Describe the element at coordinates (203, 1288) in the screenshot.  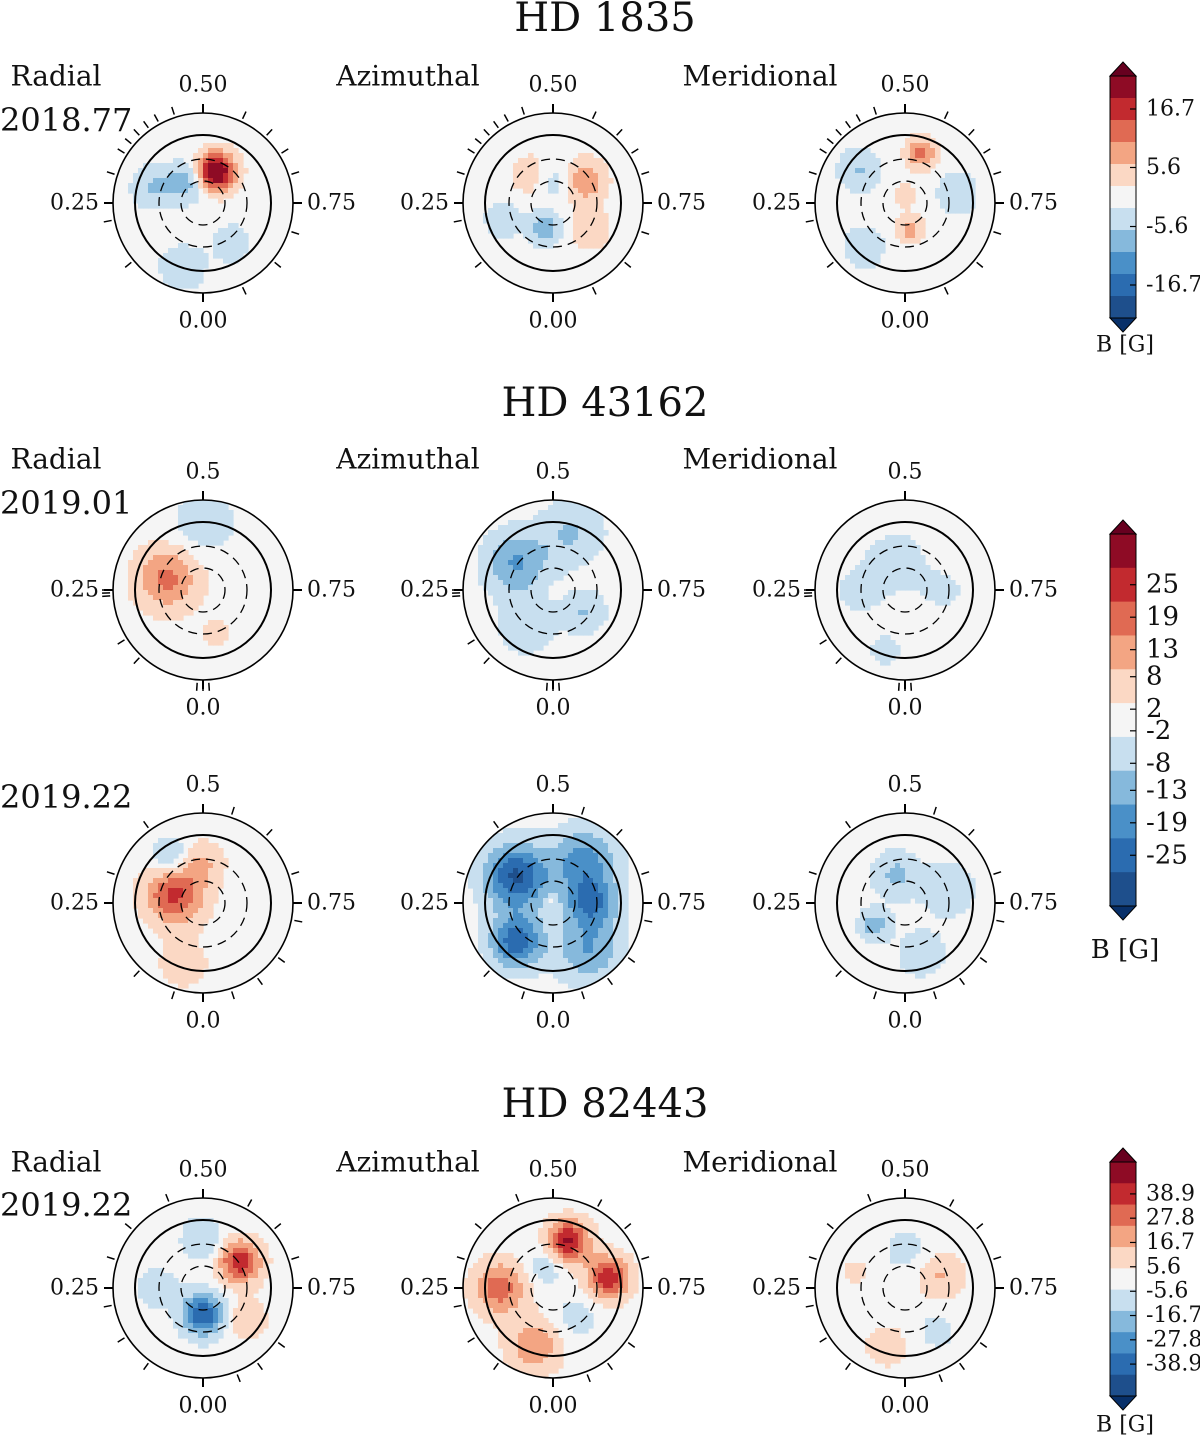
I see `latitude-circle` at that location.